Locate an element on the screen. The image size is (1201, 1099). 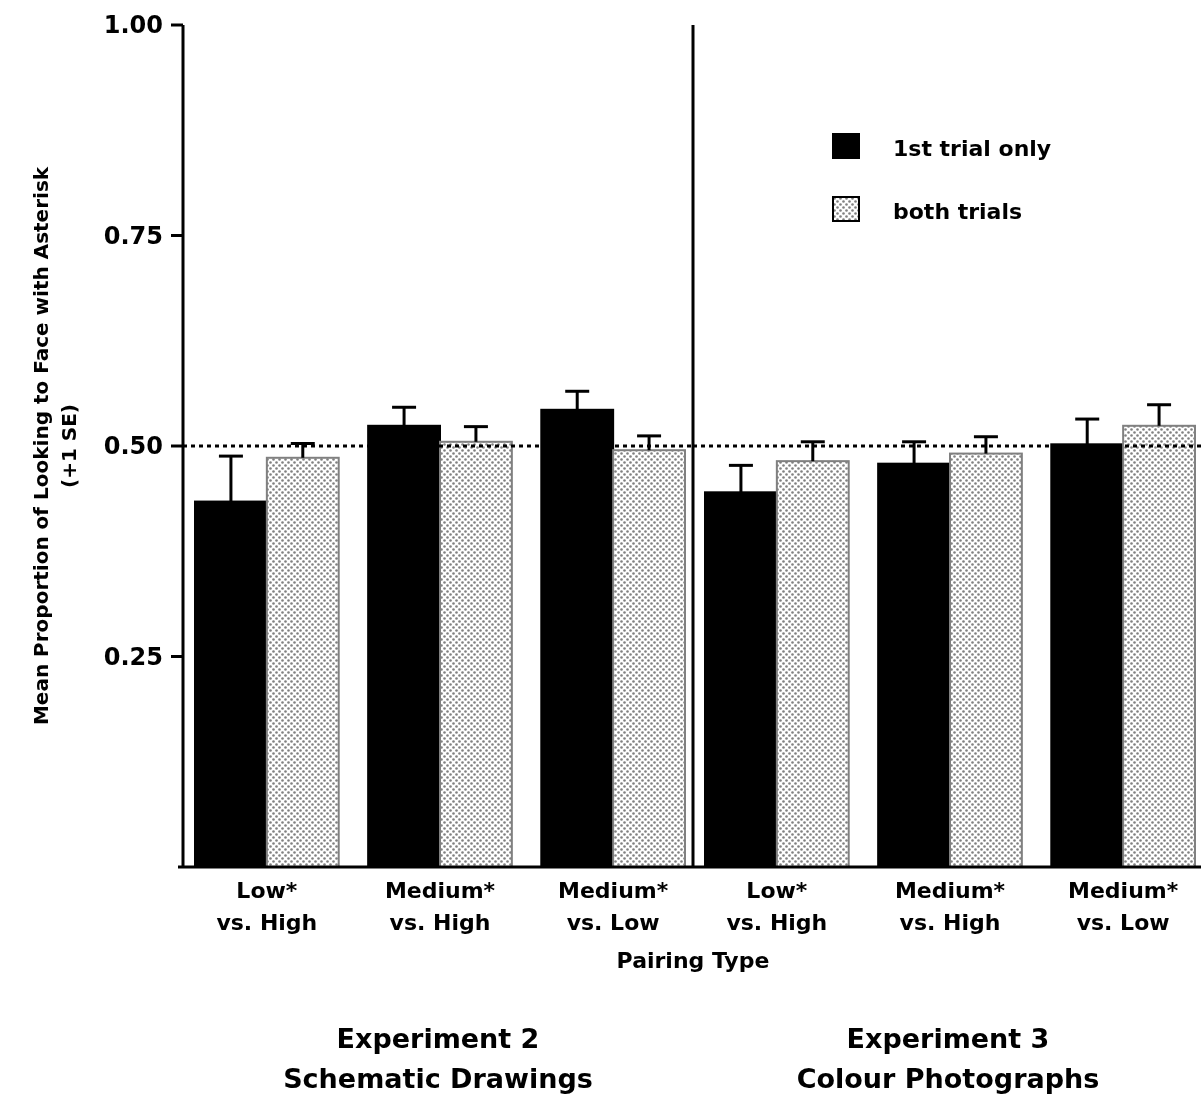
y-tick-label: 0.50 is located at coordinates (133, 446).